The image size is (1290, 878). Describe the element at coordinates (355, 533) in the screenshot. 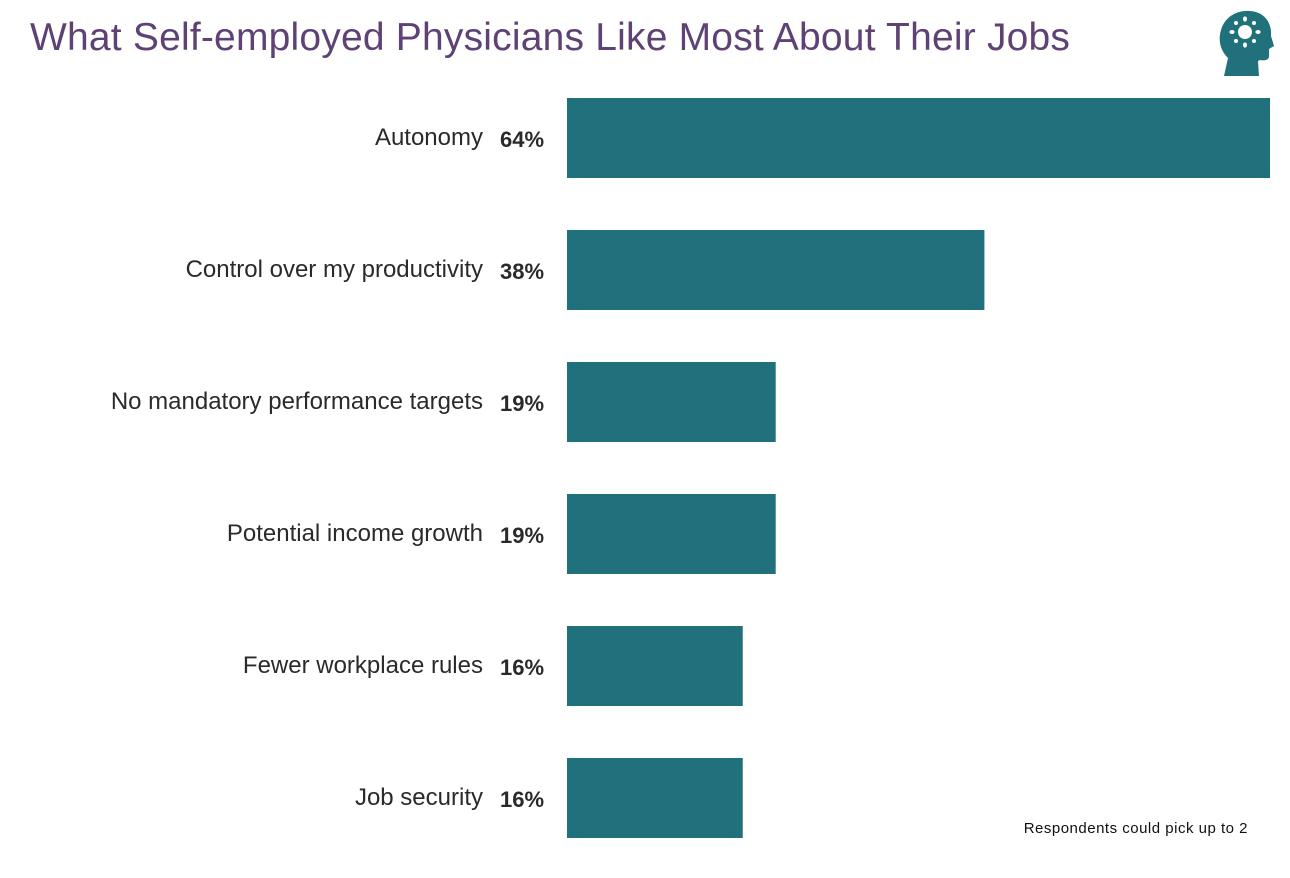

I see `category-label: Potential income growth` at that location.